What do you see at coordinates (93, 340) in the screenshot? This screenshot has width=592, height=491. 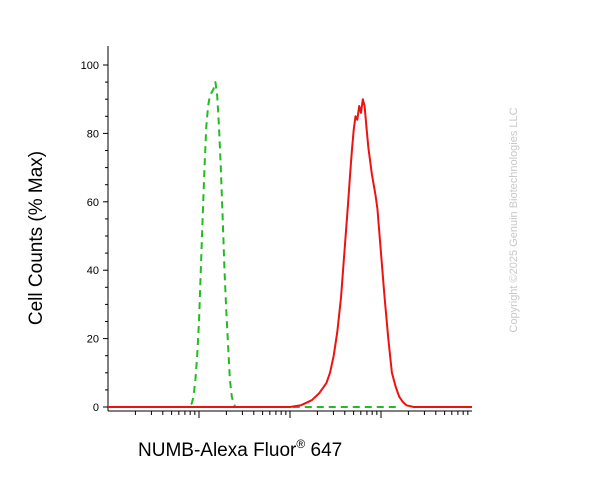 I see `y-tick-label: 20` at bounding box center [93, 340].